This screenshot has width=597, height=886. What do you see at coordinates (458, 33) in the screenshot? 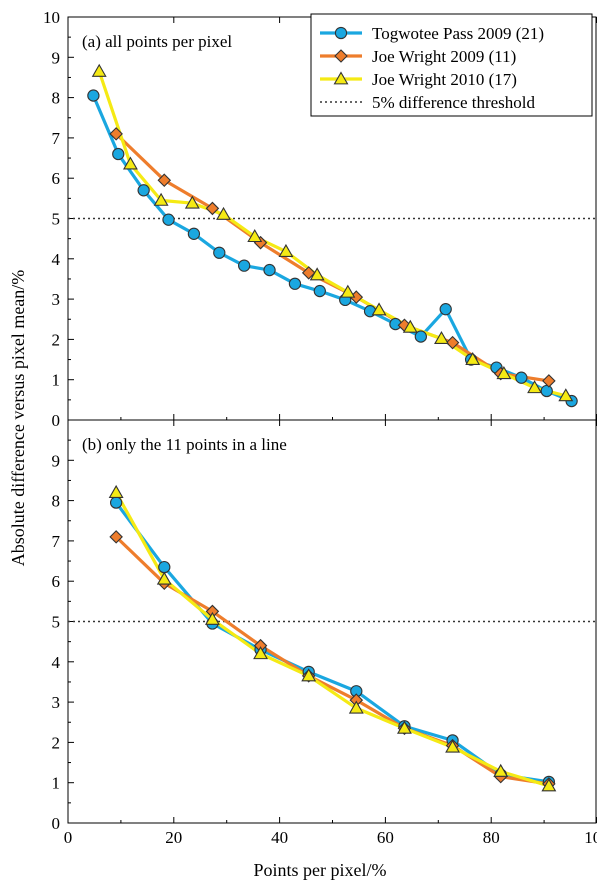
I see `legend-entry-label: Togwotee Pass 2009 (21)` at bounding box center [458, 33].